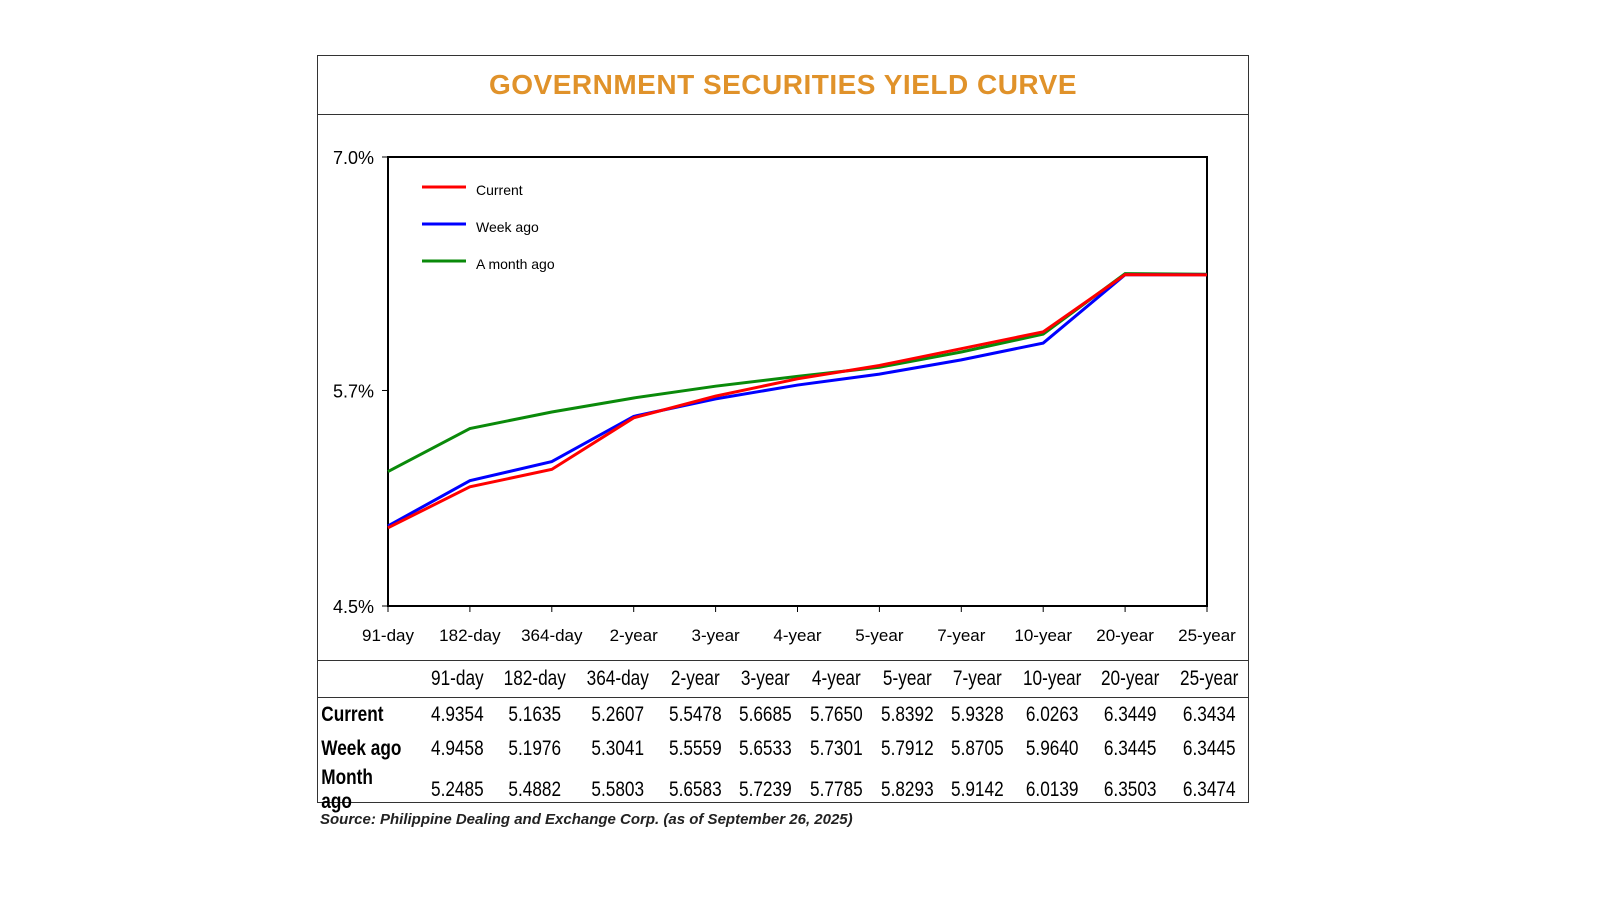  What do you see at coordinates (353, 607) in the screenshot?
I see `y-tick-label: 4.5%` at bounding box center [353, 607].